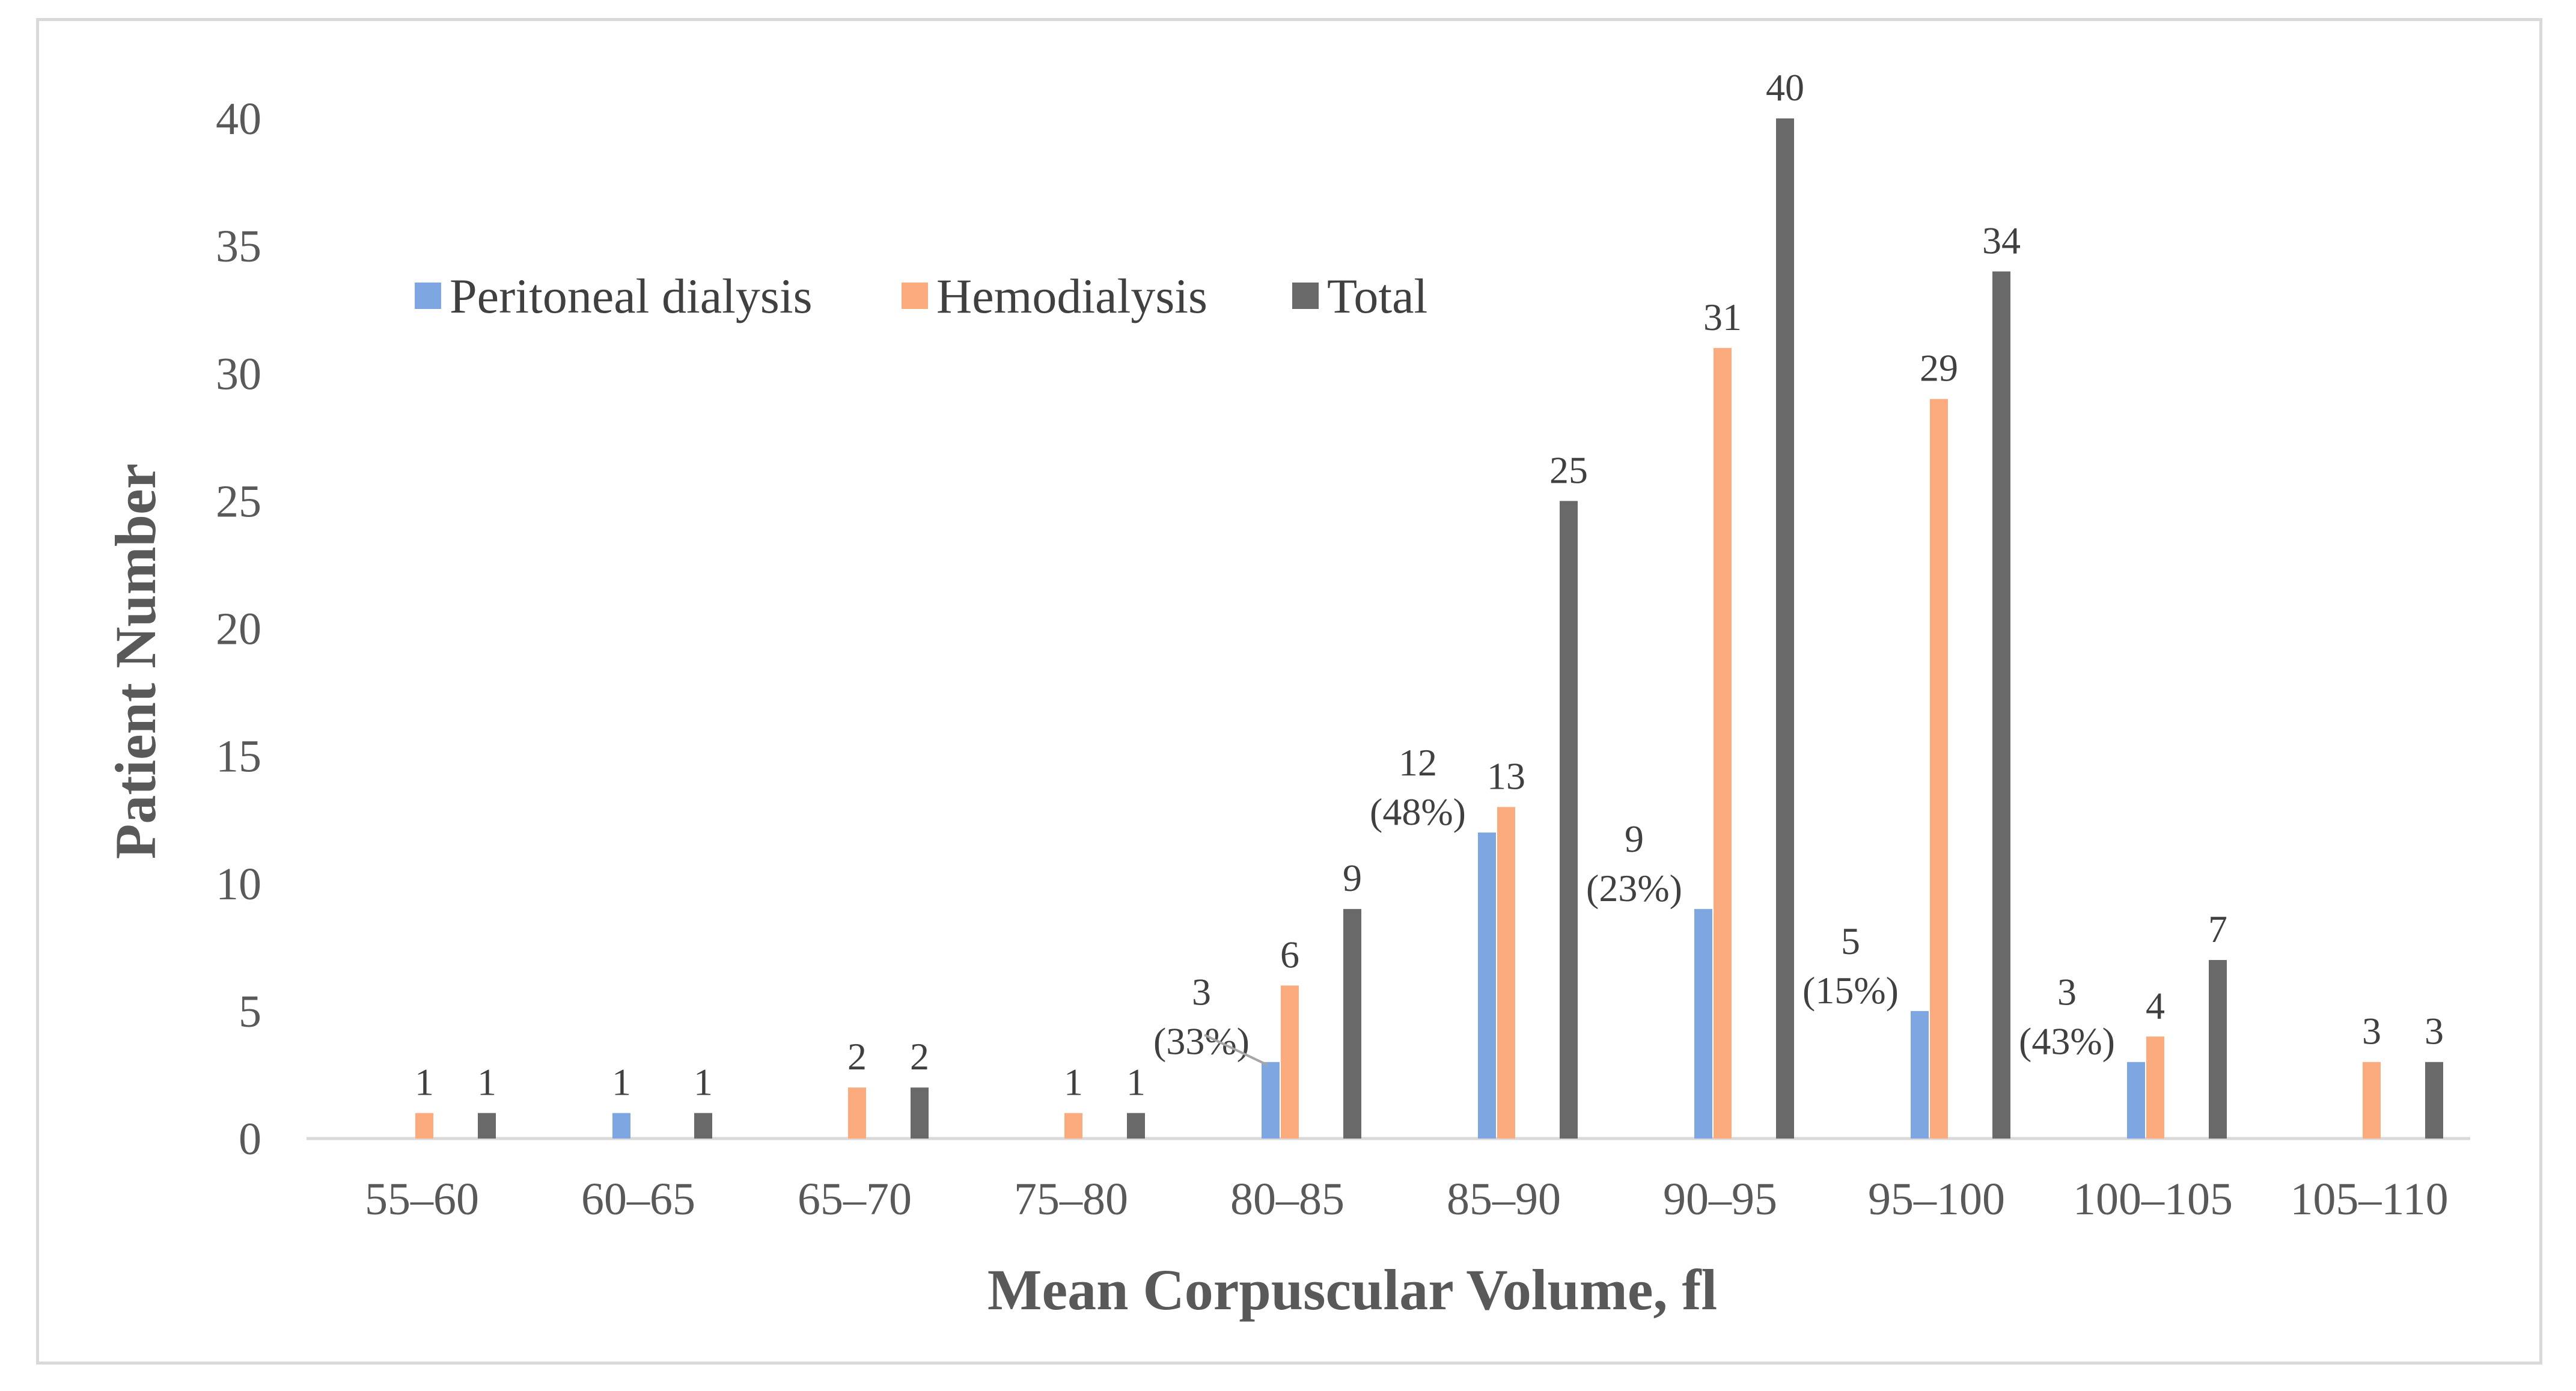 This screenshot has width=2576, height=1391. I want to click on data-label-total: 2, so click(919, 1056).